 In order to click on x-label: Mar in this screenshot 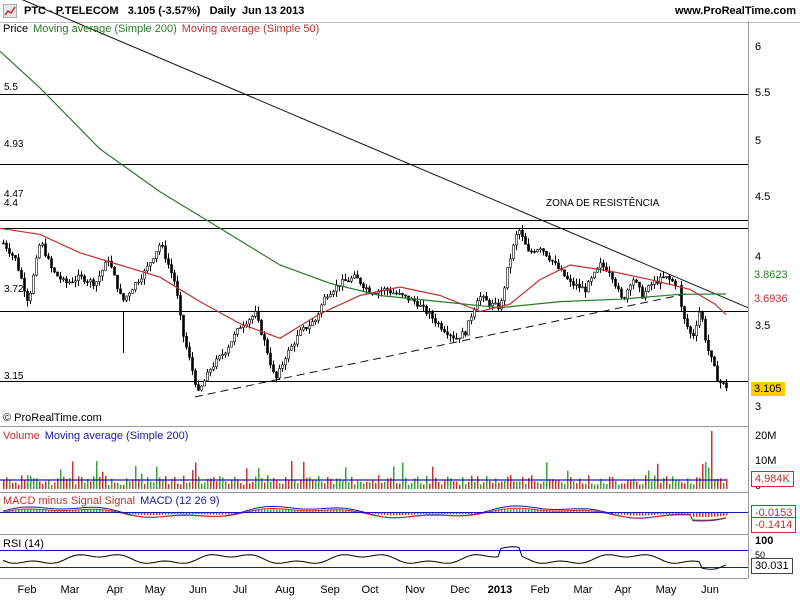, I will do `click(583, 590)`.